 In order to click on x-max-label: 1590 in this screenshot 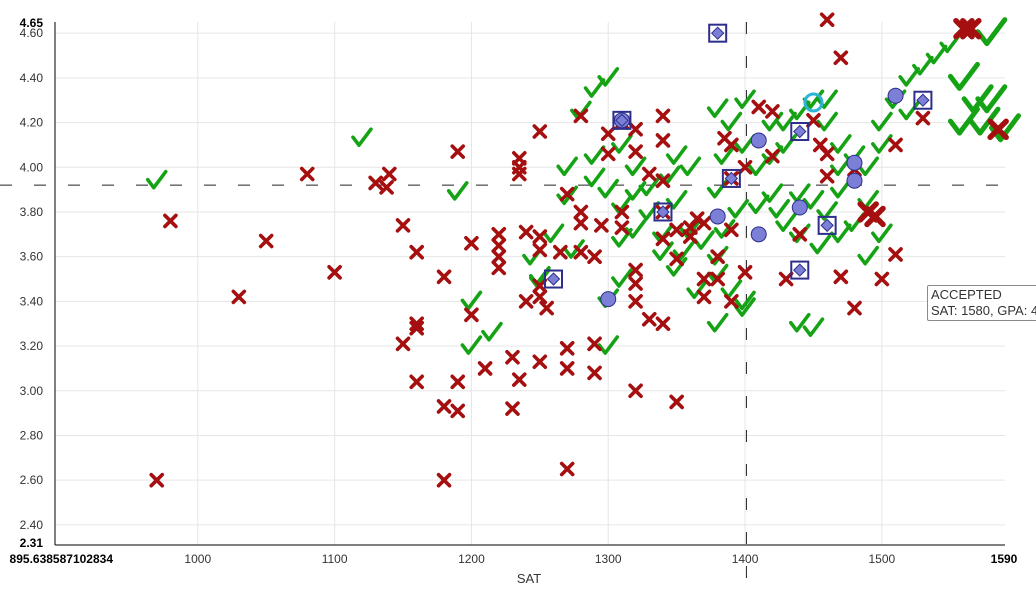, I will do `click(1004, 559)`.